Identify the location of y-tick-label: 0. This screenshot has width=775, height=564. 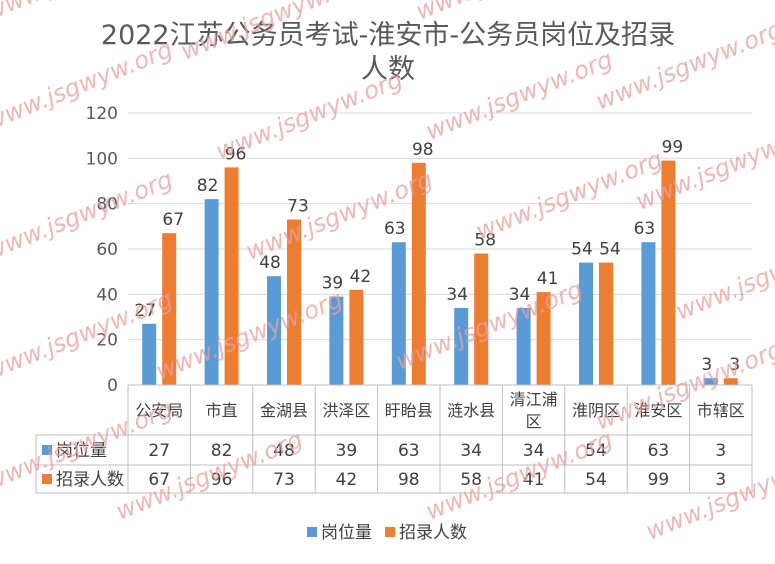
(112, 386).